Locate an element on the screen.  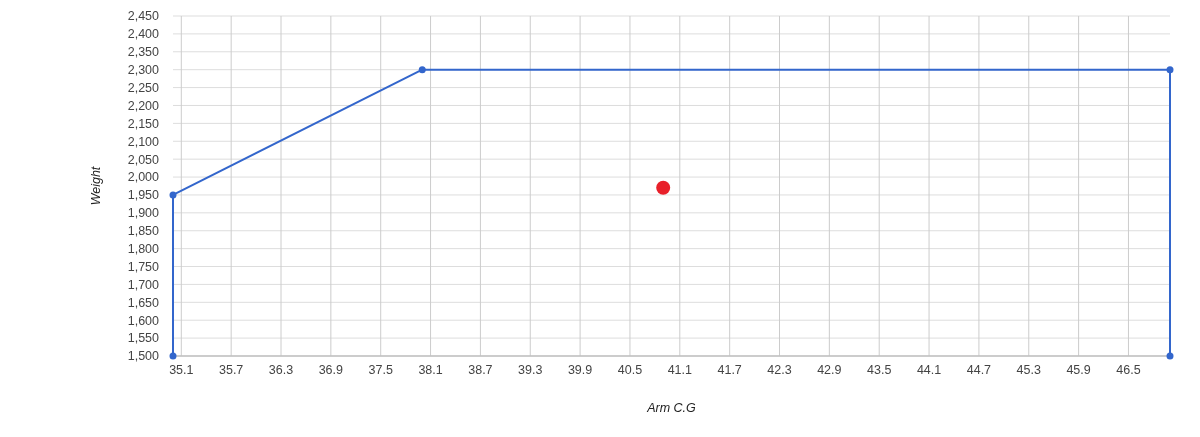
y-tick-label: 2,150 is located at coordinates (143, 123).